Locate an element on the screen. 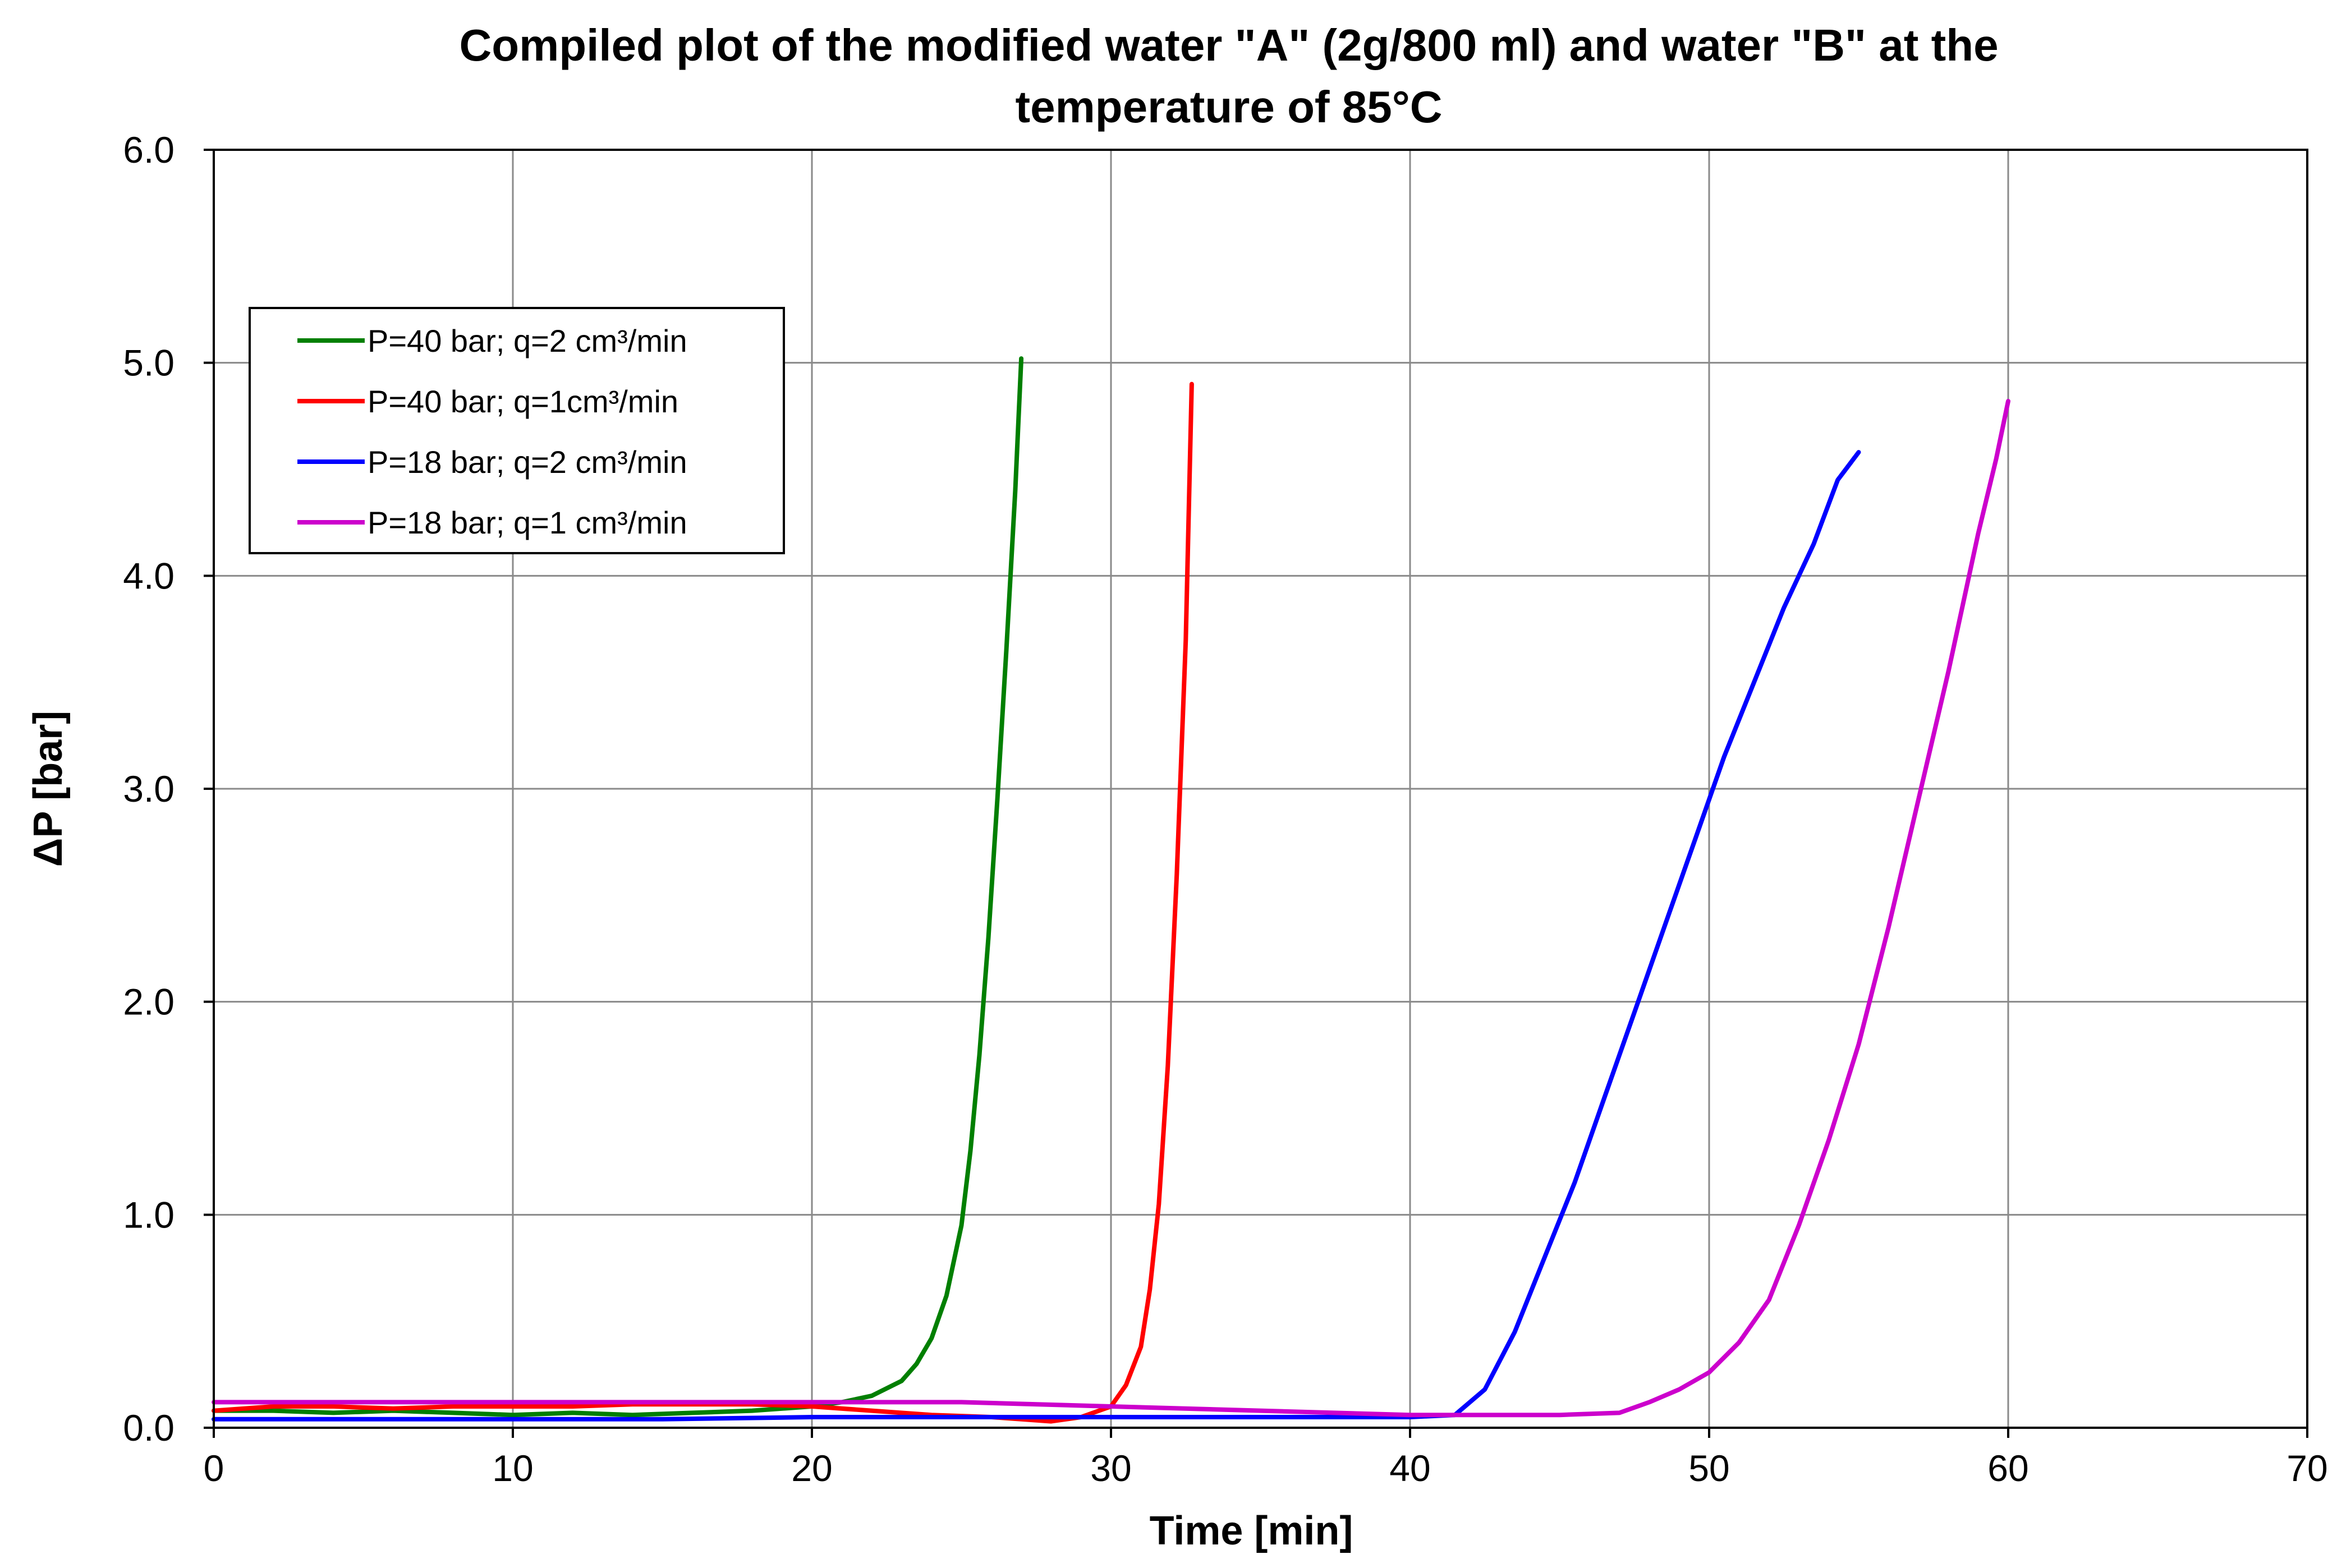 The height and width of the screenshot is (1568, 2337). legend-label-1: P=40 bar; q=1cm³/min is located at coordinates (523, 401).